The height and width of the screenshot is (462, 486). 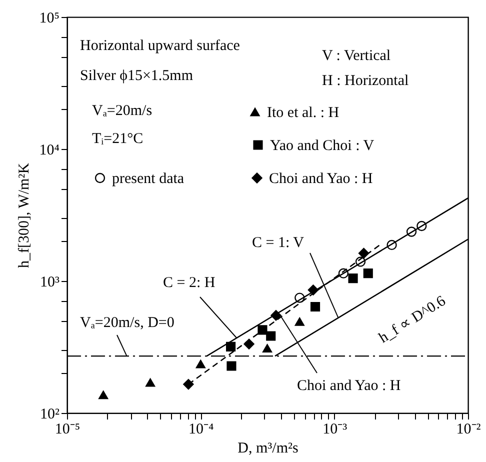 I want to click on y-tick-label: 10³, so click(x=50, y=282).